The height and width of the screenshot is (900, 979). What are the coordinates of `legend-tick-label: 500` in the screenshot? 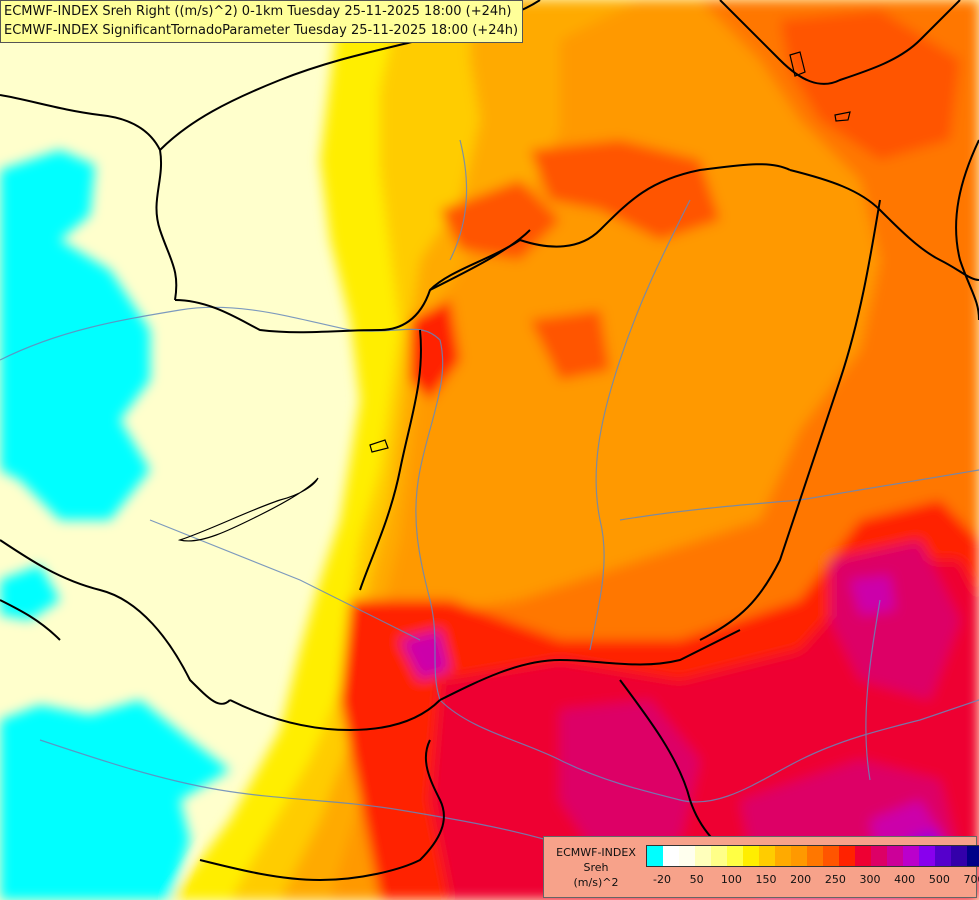 It's located at (939, 879).